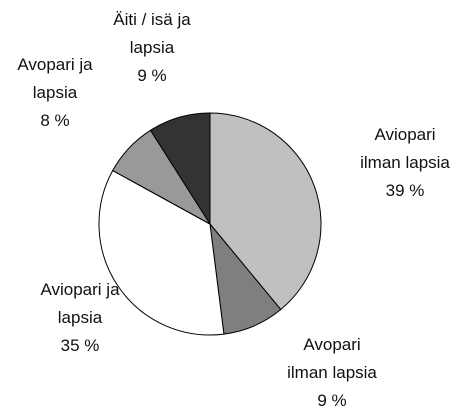  I want to click on category-label: Avopari ja lapsia, so click(55, 78).